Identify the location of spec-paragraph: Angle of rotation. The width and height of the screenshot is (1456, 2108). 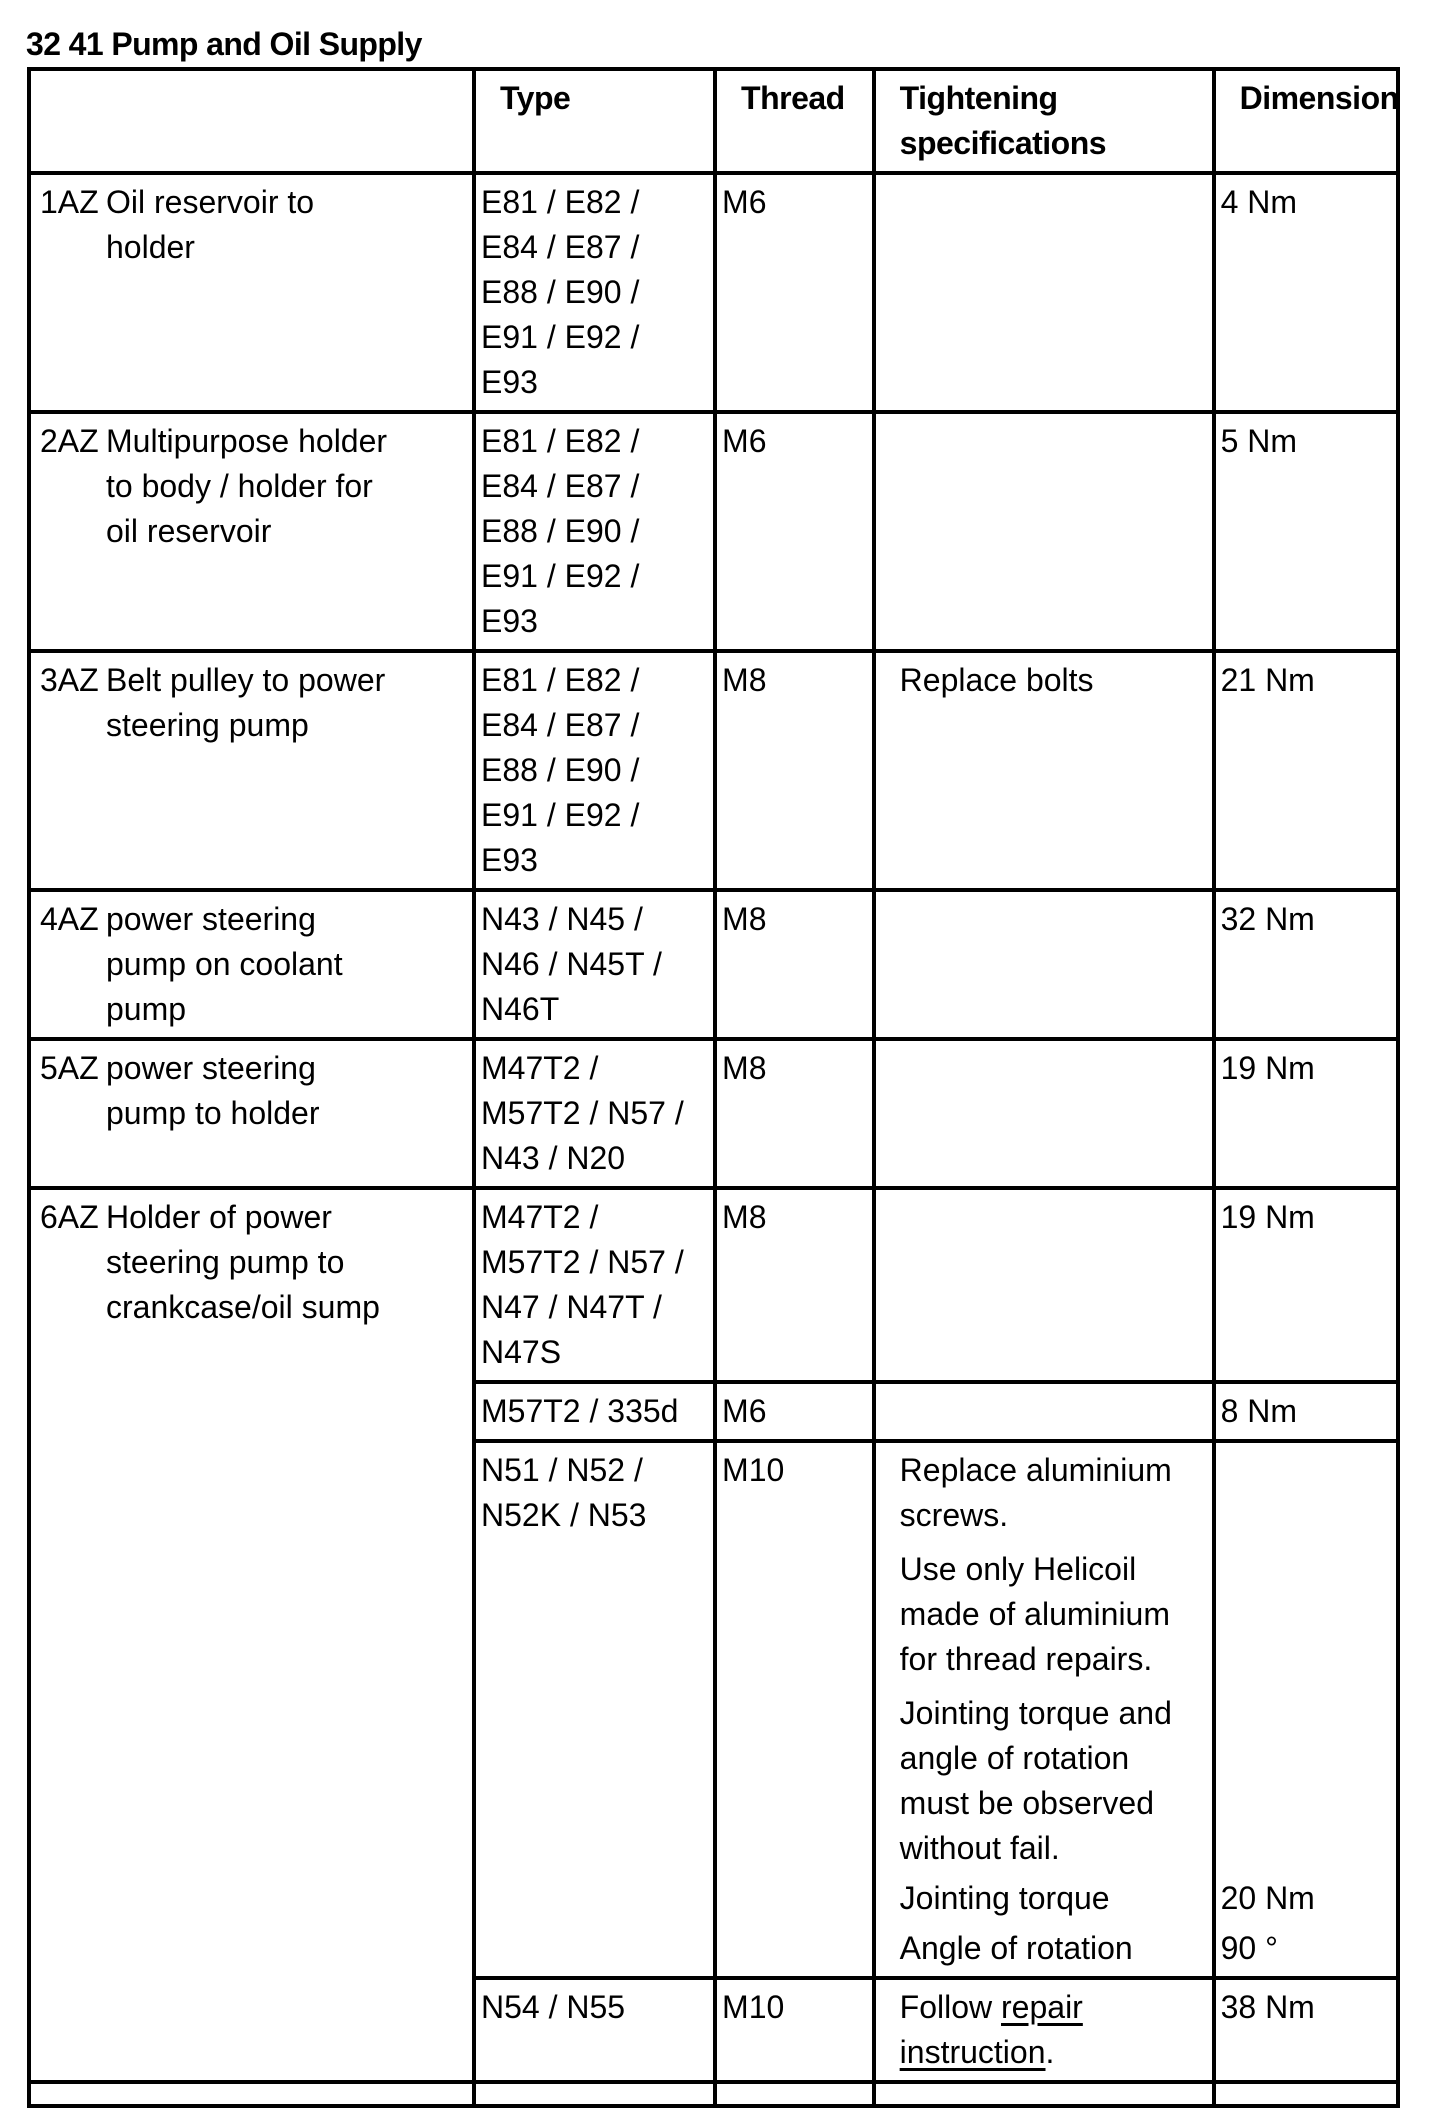
(1053, 1948).